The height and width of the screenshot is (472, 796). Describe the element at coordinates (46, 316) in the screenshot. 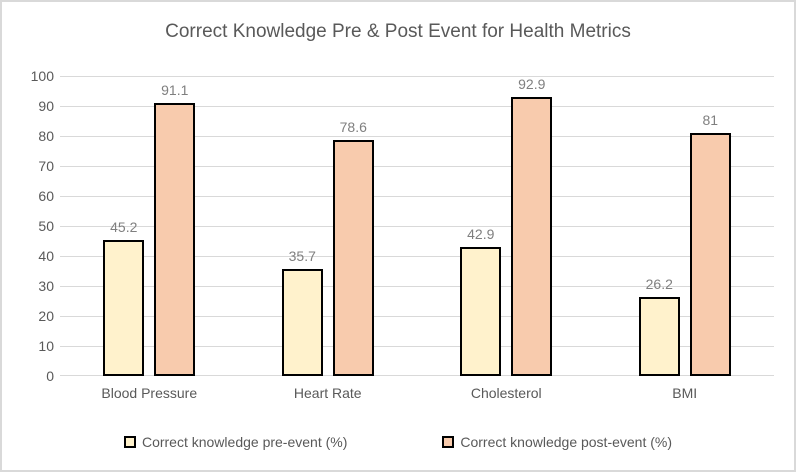

I see `y-axis-tick-label: 20` at that location.